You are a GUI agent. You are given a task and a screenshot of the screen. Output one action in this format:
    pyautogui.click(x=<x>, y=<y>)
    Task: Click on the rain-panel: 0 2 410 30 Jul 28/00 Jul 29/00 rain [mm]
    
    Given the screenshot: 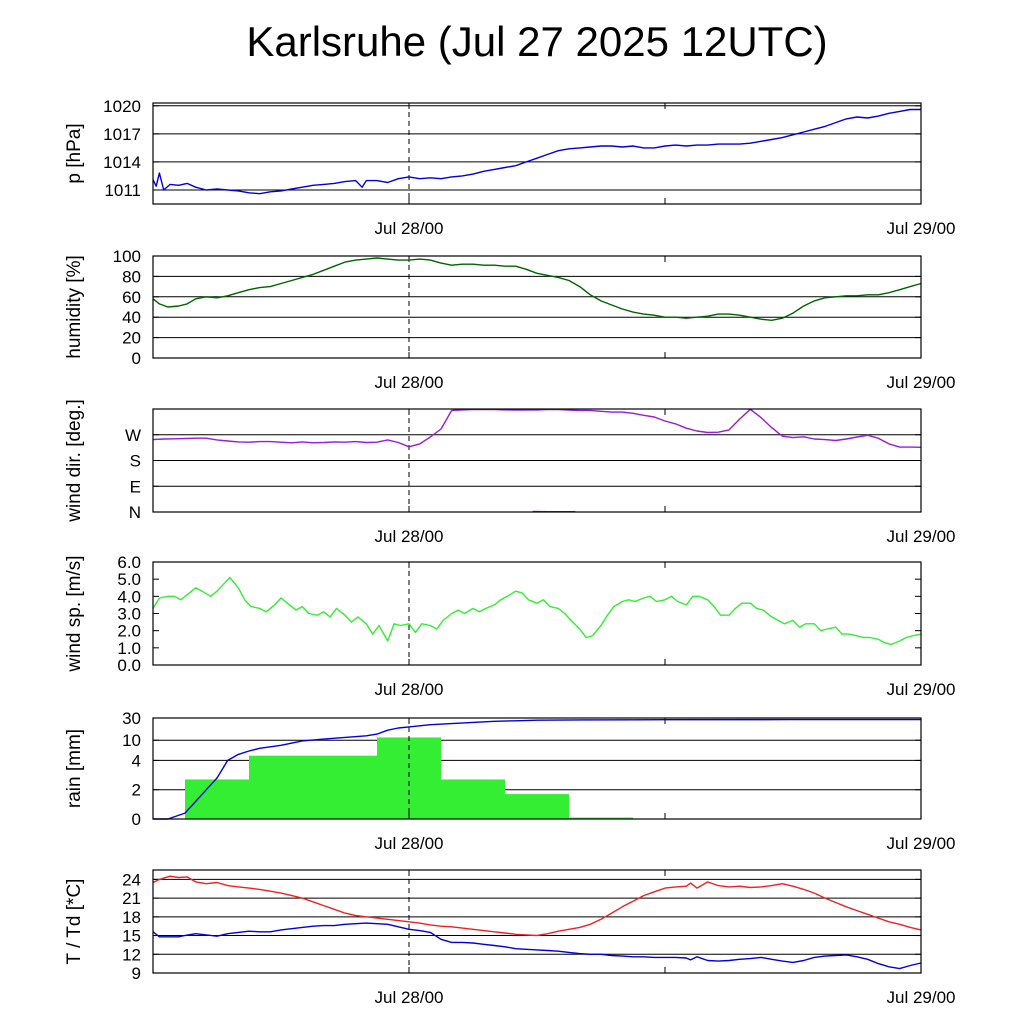 What is the action you would take?
    pyautogui.click(x=510, y=781)
    